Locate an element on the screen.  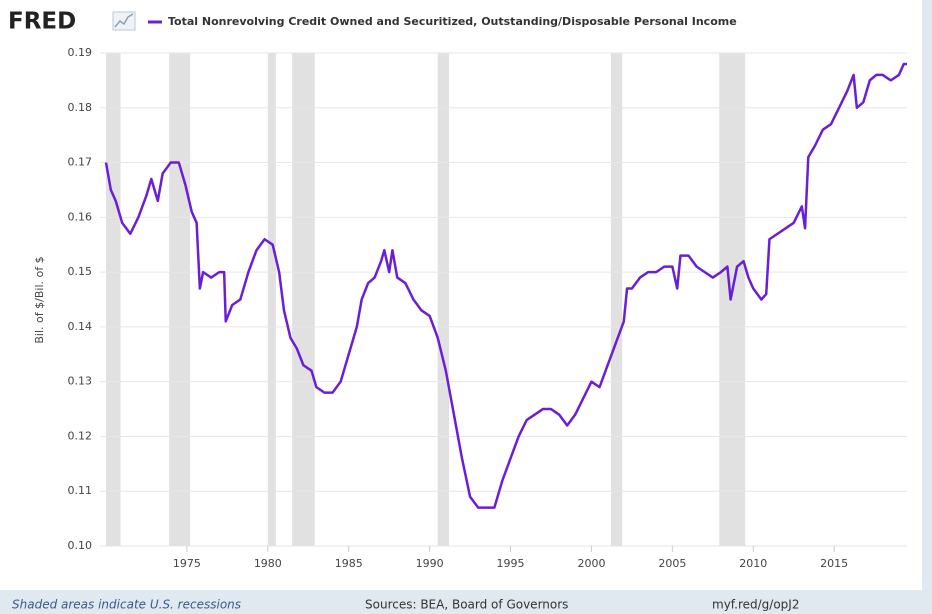
y-tick-label: 0.15 is located at coordinates (80, 271).